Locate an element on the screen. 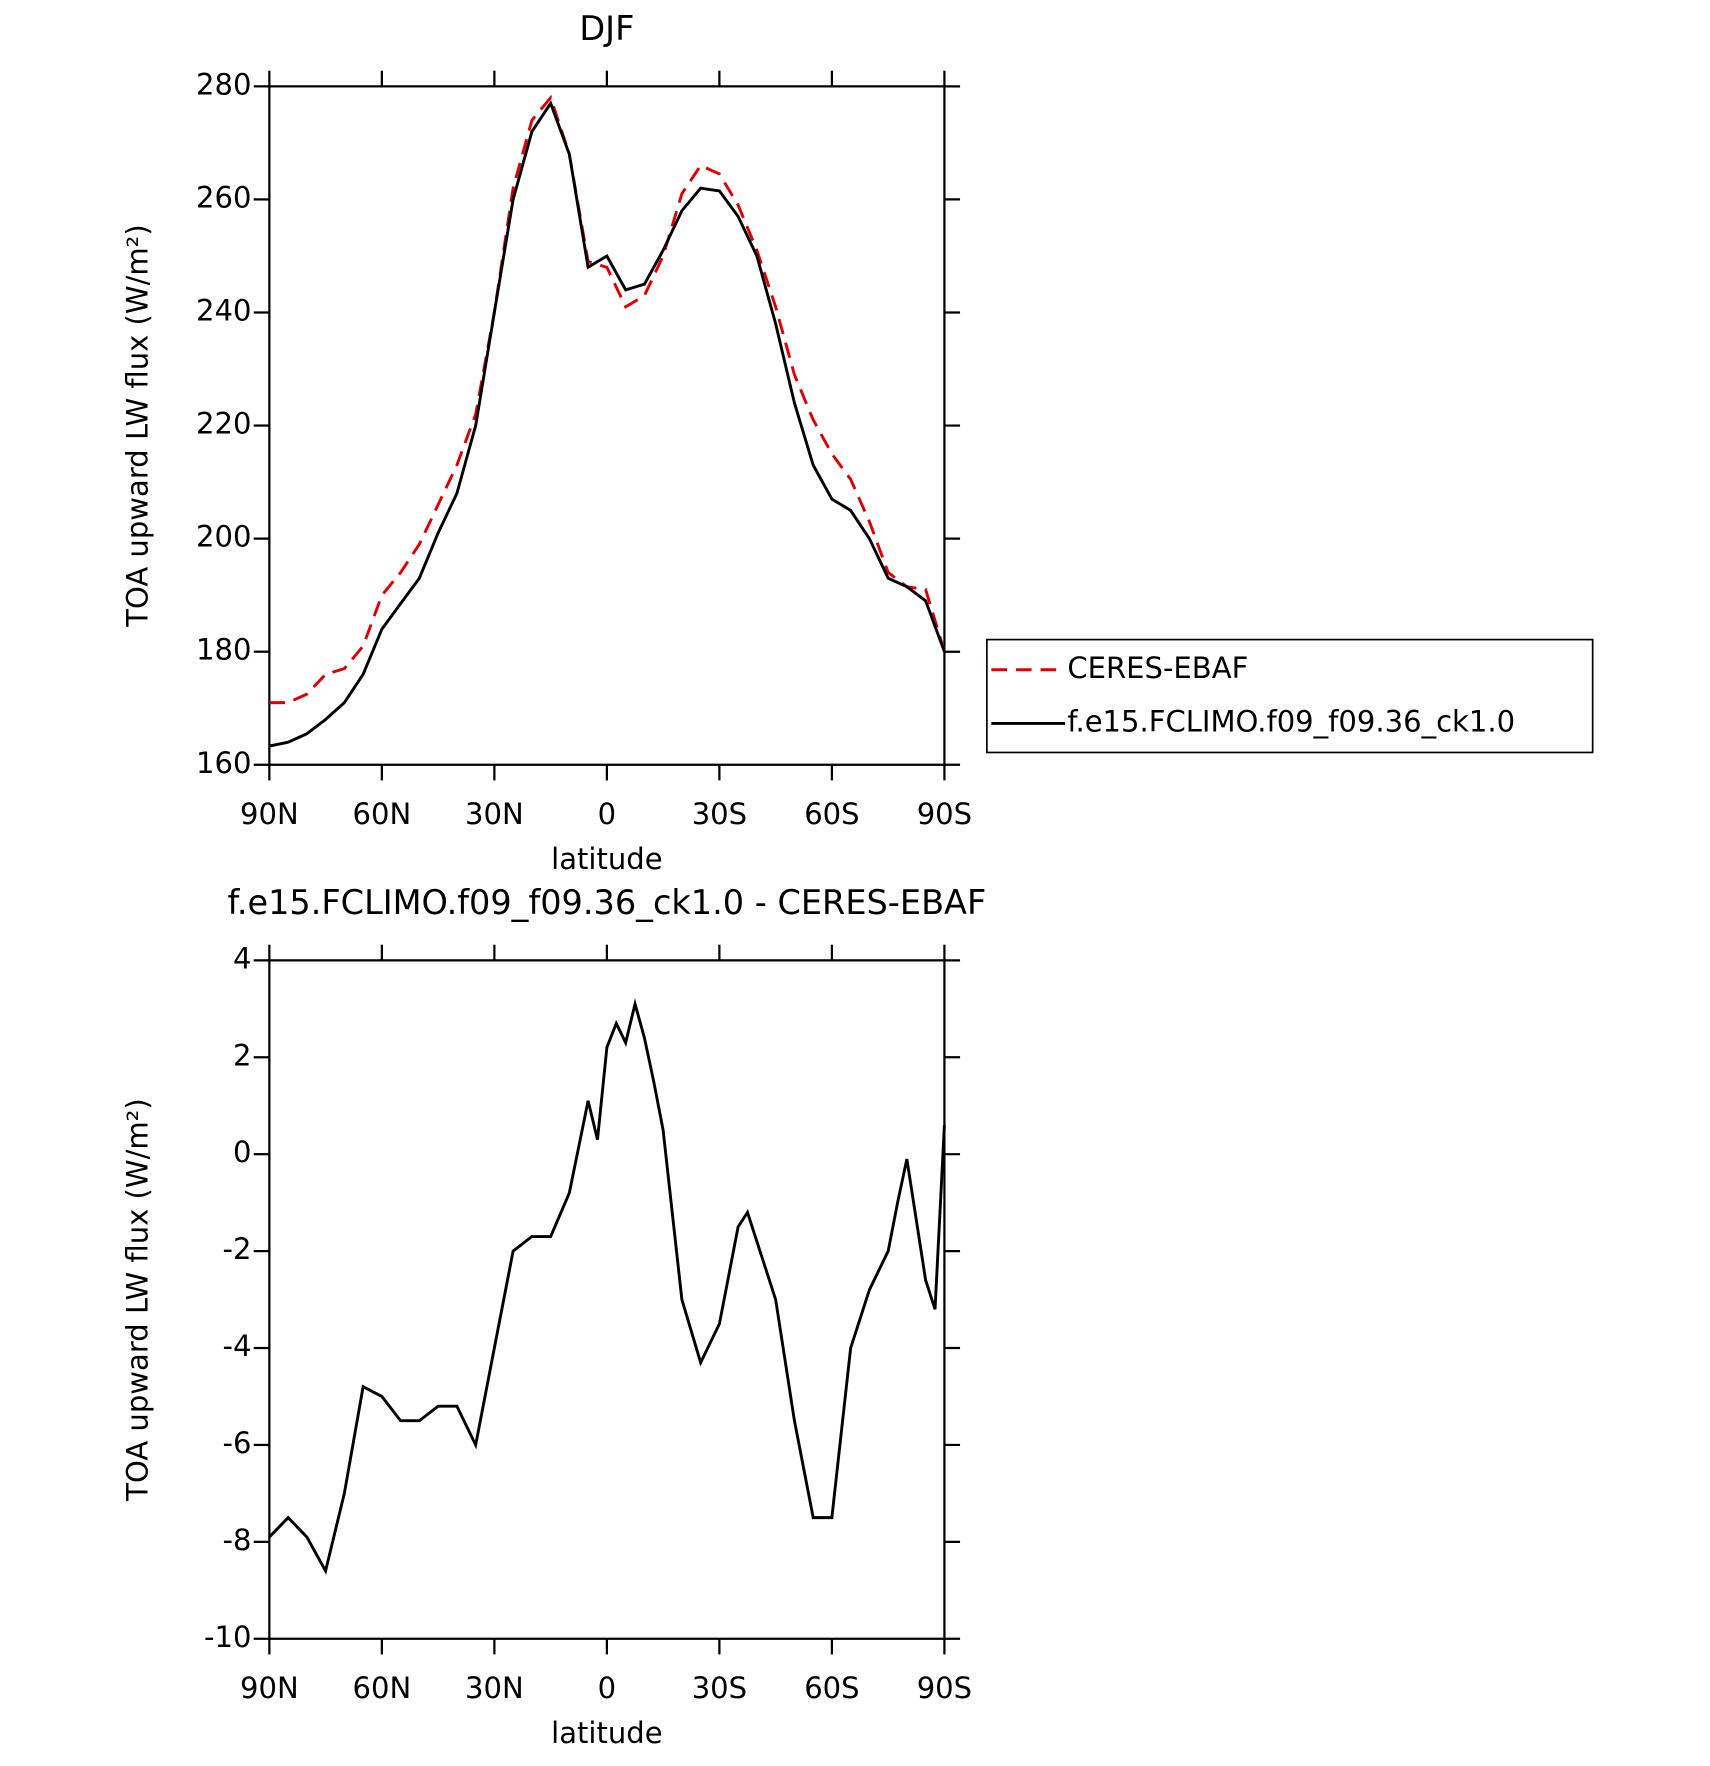 This screenshot has height=1766, width=1710. y-tick-label: -8 is located at coordinates (237, 1540).